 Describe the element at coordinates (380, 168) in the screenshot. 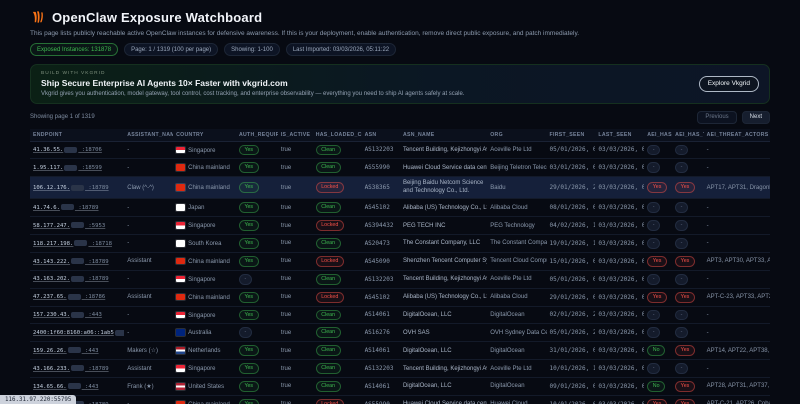

I see `asn-cell: AS55990` at that location.